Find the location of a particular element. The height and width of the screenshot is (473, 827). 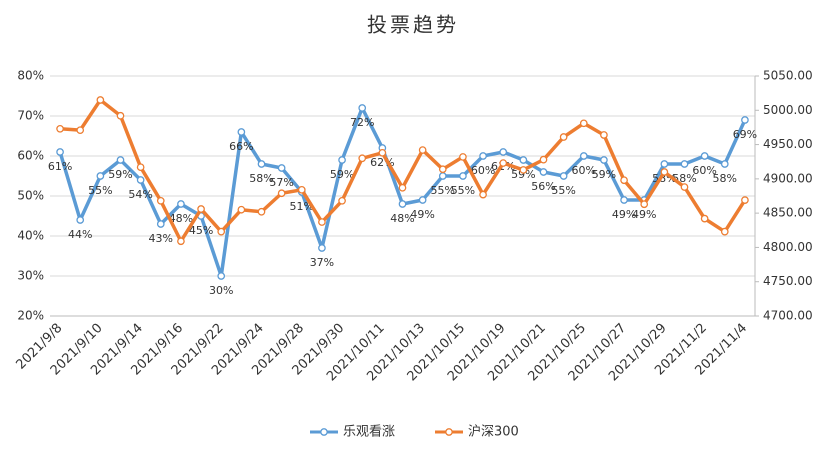

legend-label: 沪深300 is located at coordinates (493, 432).